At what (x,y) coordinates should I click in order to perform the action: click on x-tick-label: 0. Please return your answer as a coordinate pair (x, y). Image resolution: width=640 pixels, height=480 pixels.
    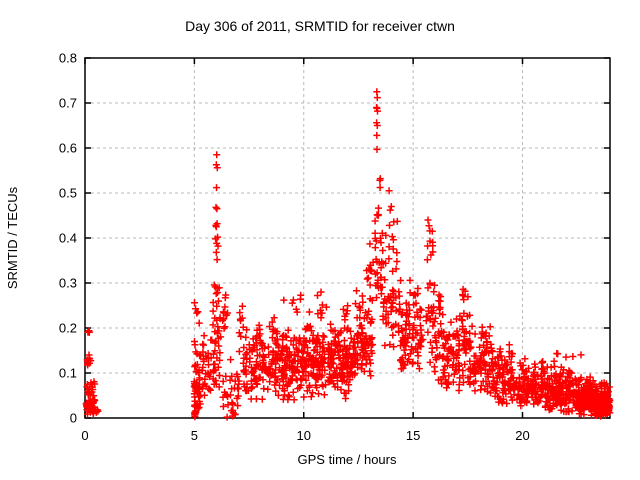
    Looking at the image, I should click on (84, 435).